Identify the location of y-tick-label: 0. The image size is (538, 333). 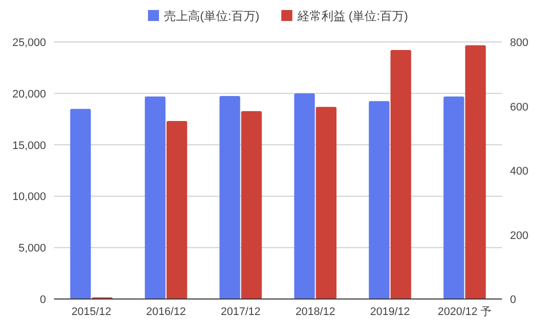
(43, 300).